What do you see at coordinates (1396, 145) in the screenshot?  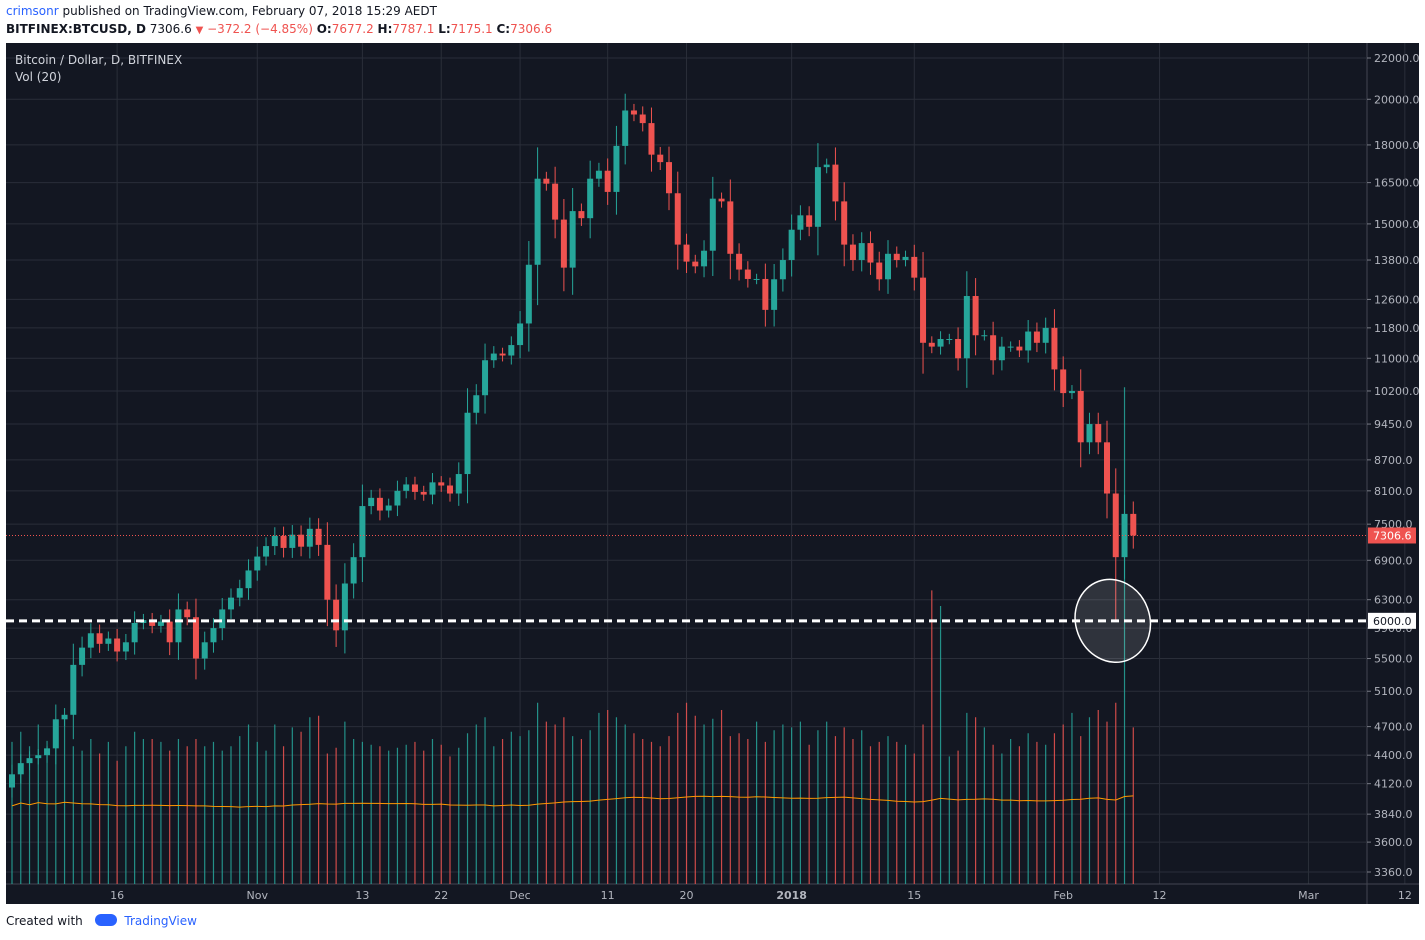 I see `y-tick-label: 18000.0` at bounding box center [1396, 145].